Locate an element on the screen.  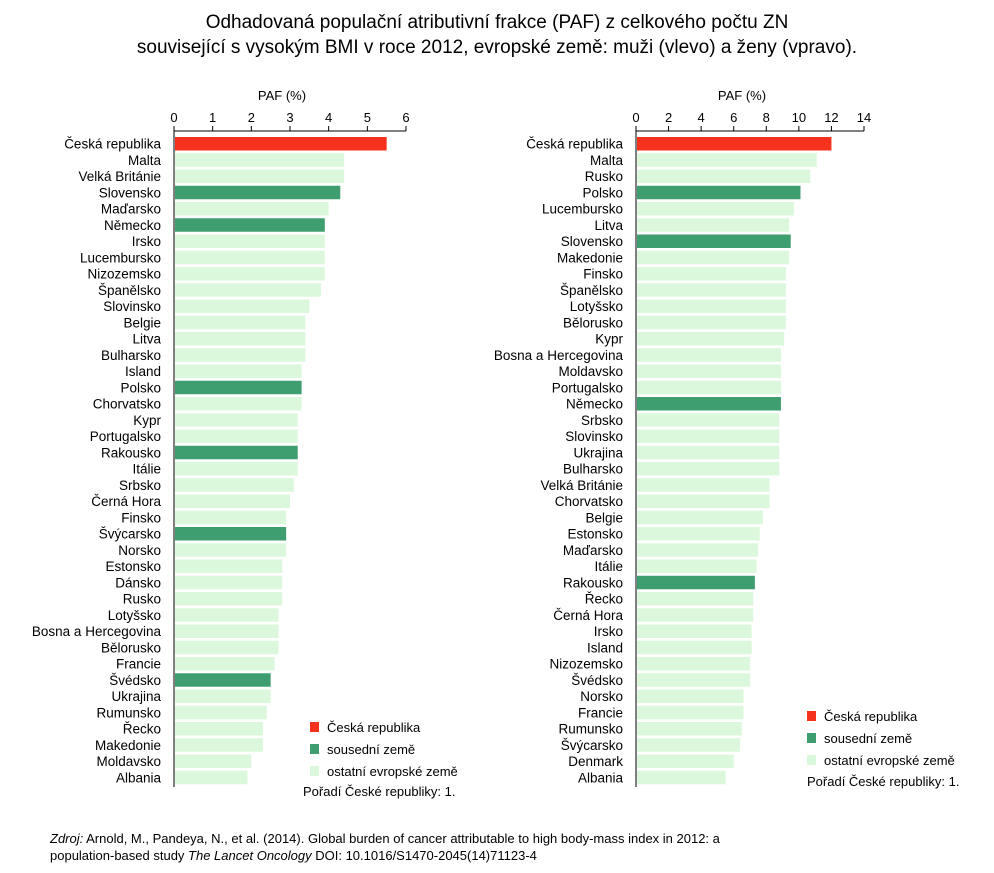
women-legend-swatch-czech is located at coordinates (811, 716).